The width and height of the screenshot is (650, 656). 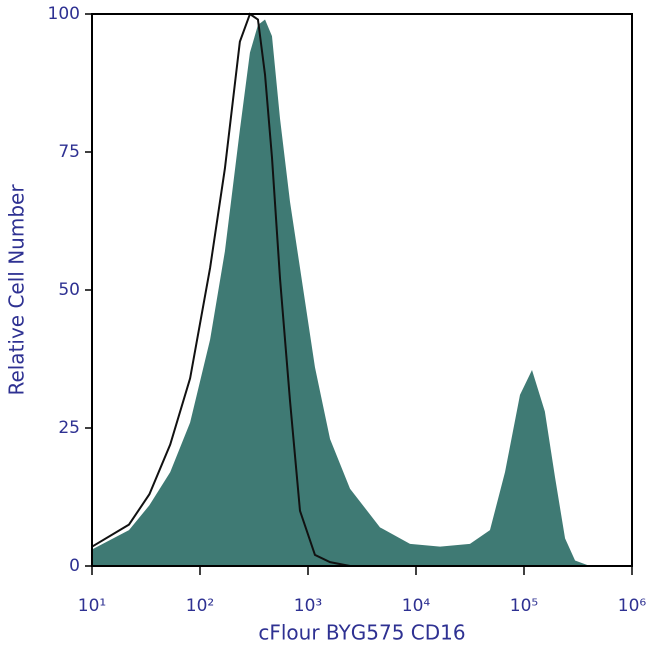 What do you see at coordinates (74, 566) in the screenshot?
I see `y-tick-label: 0` at bounding box center [74, 566].